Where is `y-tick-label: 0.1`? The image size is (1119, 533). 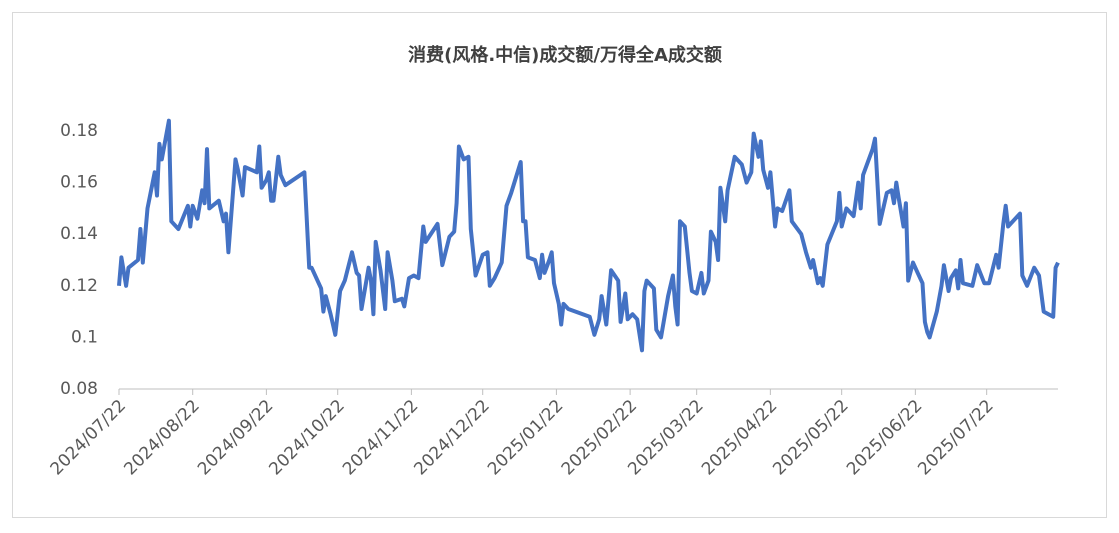
y-tick-label: 0.1 is located at coordinates (84, 337).